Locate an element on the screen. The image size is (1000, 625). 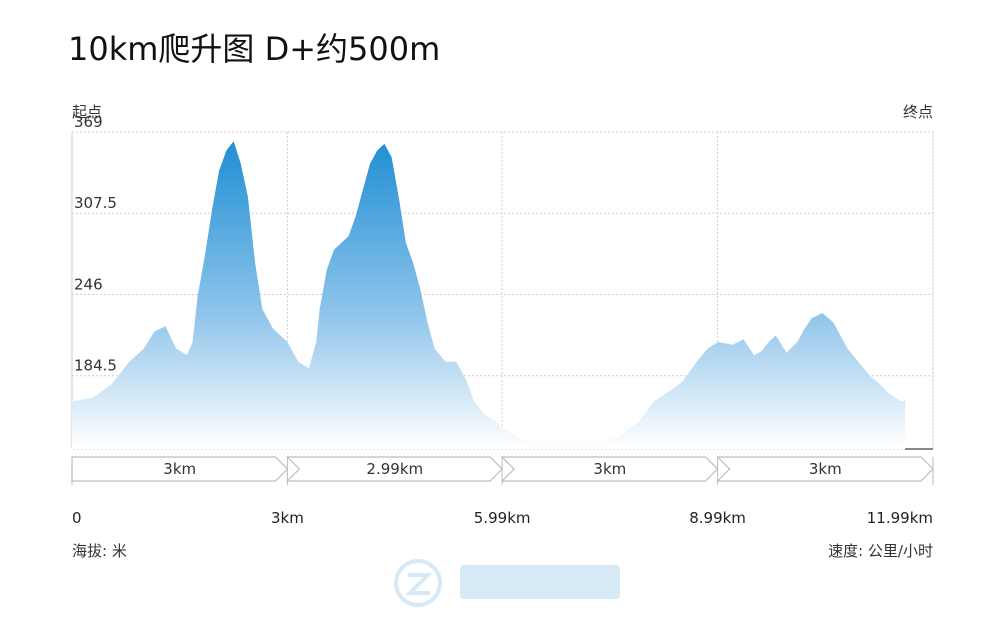
y-tick-label: 184.5 is located at coordinates (95, 366).